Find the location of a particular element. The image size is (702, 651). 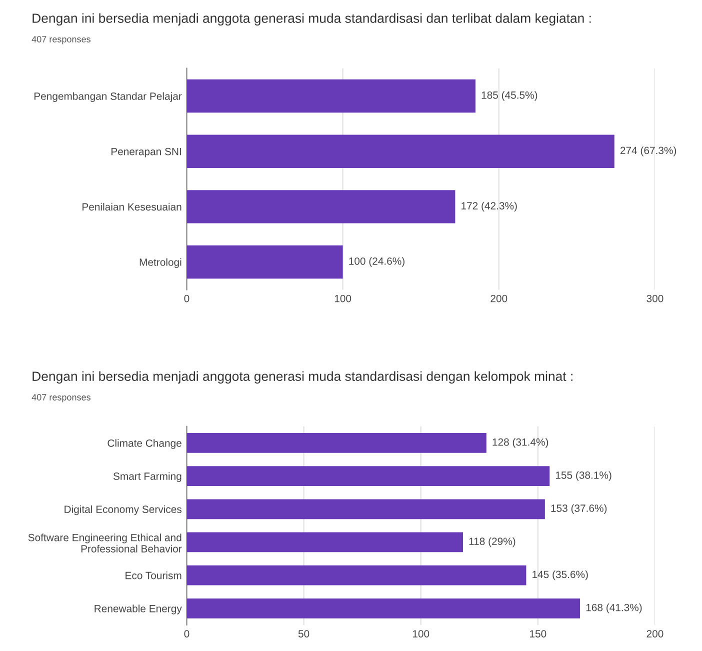

y-tick-label: Smart Farming is located at coordinates (147, 477).